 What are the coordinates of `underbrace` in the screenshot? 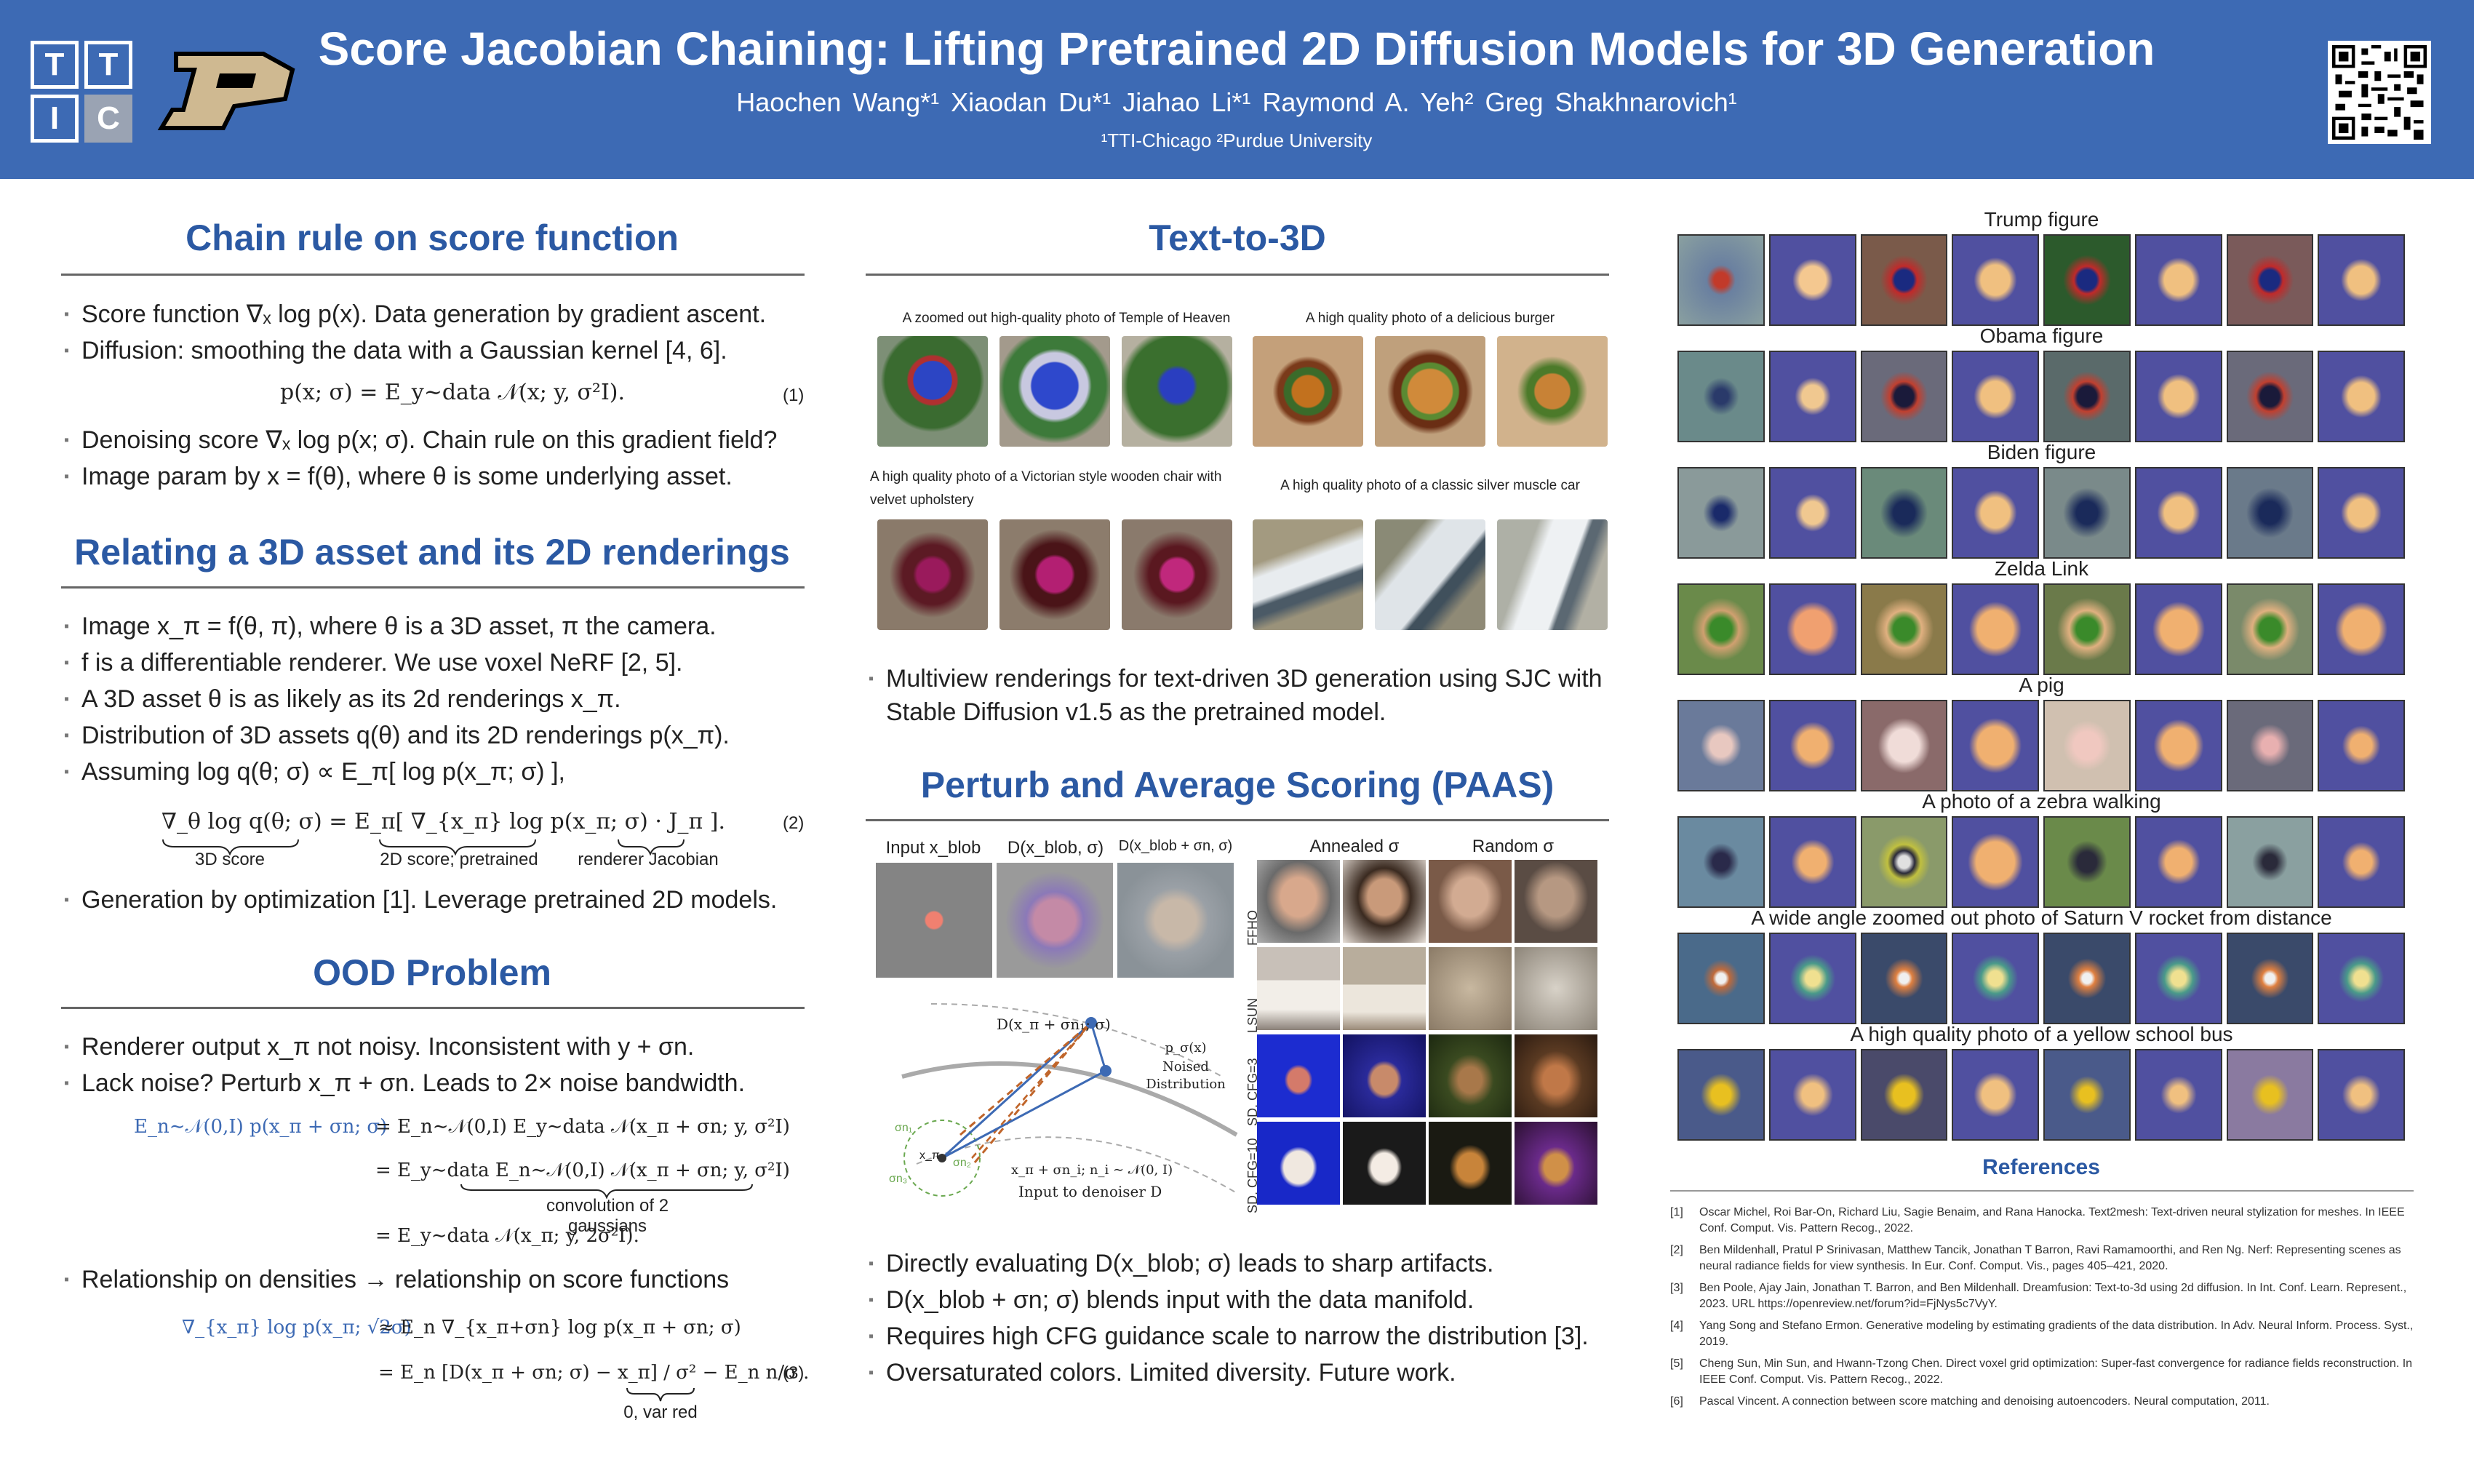 It's located at (606, 1191).